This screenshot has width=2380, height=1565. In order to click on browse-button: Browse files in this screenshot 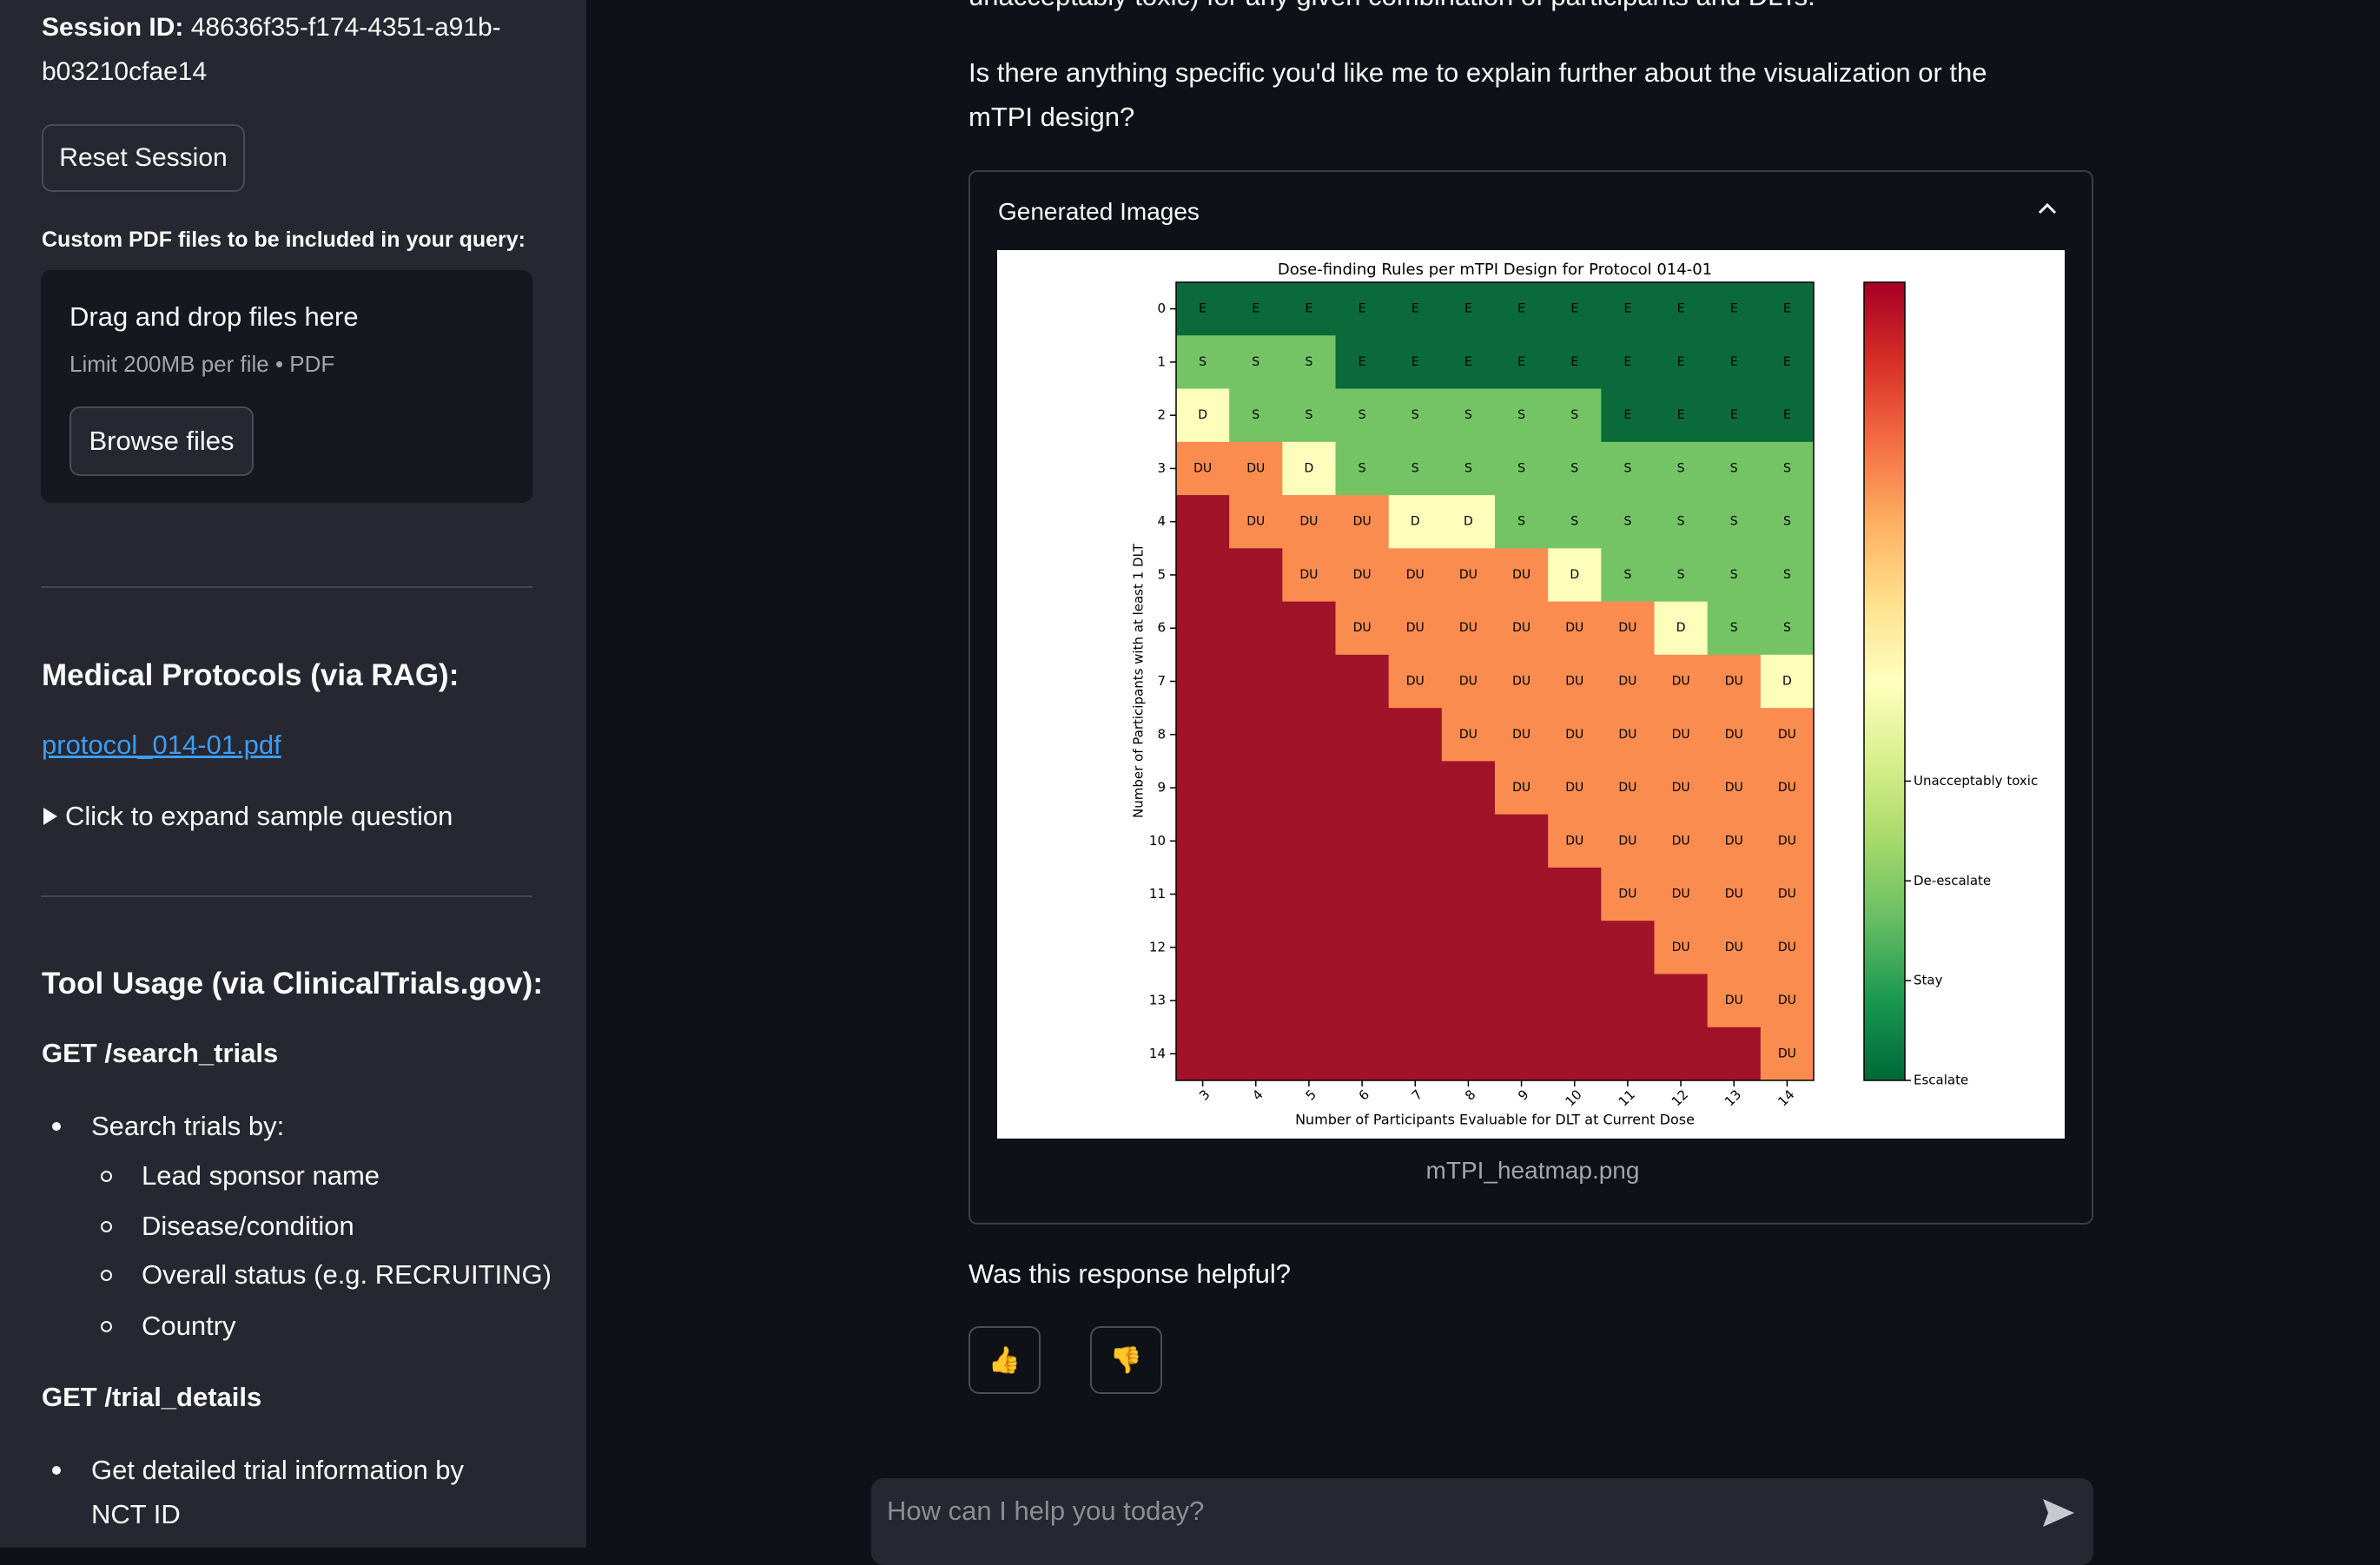, I will do `click(161, 441)`.